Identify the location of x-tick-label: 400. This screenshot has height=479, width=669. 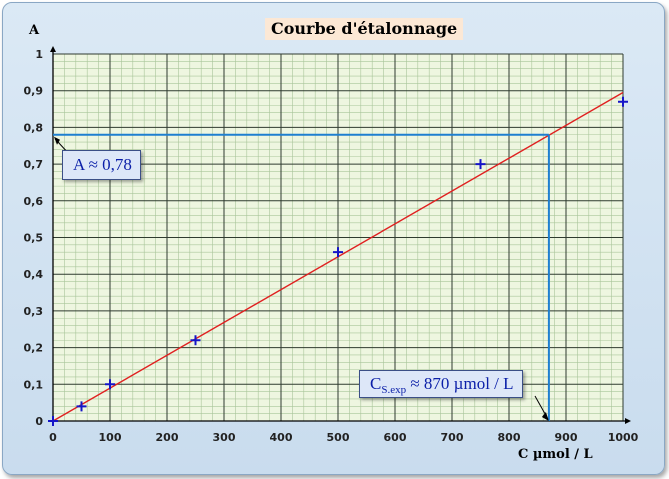
(281, 437).